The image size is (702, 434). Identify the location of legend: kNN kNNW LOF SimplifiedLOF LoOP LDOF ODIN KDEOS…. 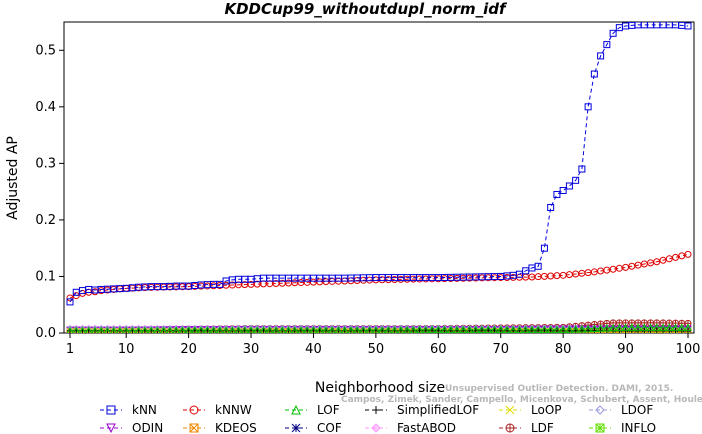
(378, 418).